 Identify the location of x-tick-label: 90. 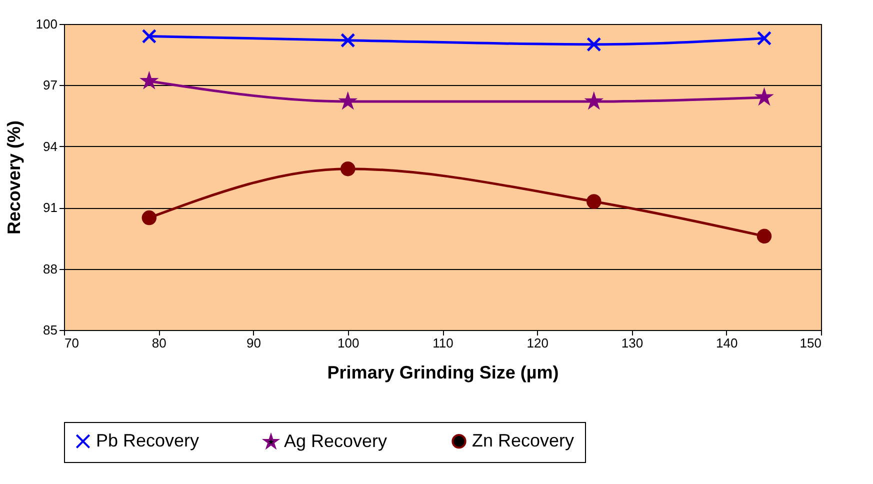
(253, 343).